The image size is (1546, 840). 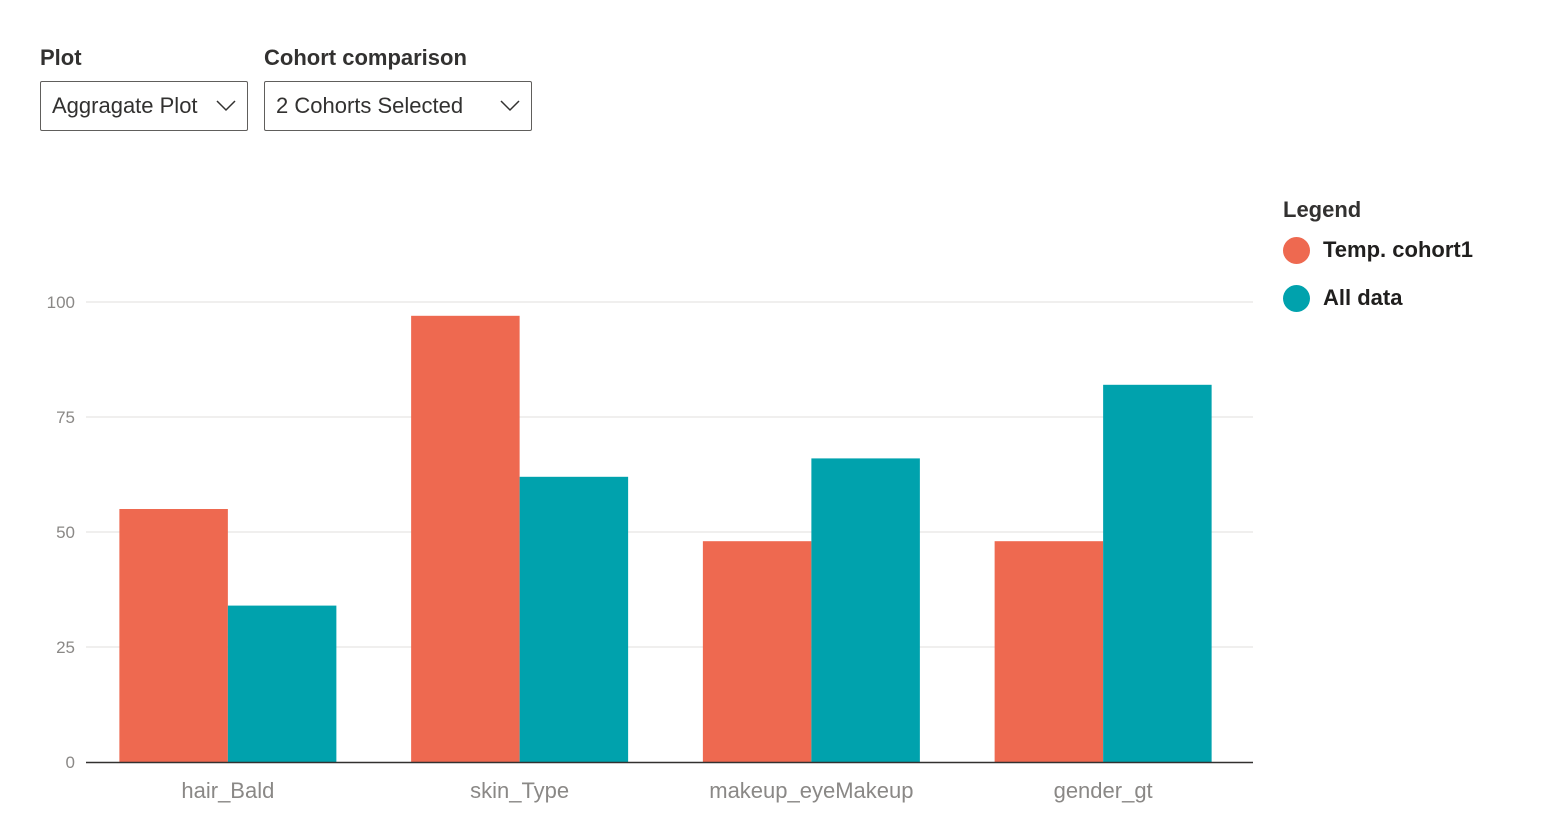 What do you see at coordinates (370, 105) in the screenshot?
I see `cohort-comparison-dropdown-value: 2 Cohorts Selected` at bounding box center [370, 105].